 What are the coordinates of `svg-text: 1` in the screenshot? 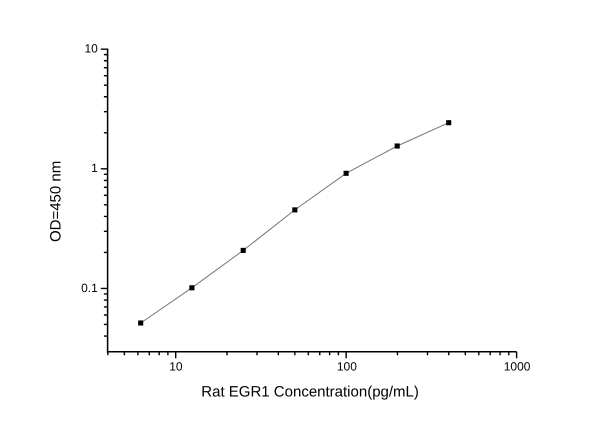 It's located at (94, 168).